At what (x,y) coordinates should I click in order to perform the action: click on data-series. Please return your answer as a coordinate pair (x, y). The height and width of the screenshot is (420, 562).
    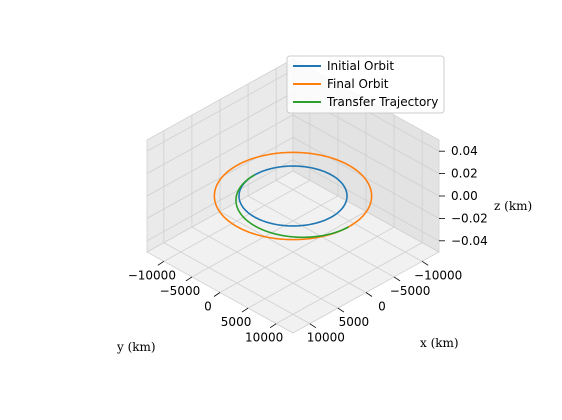
    Looking at the image, I should click on (293, 196).